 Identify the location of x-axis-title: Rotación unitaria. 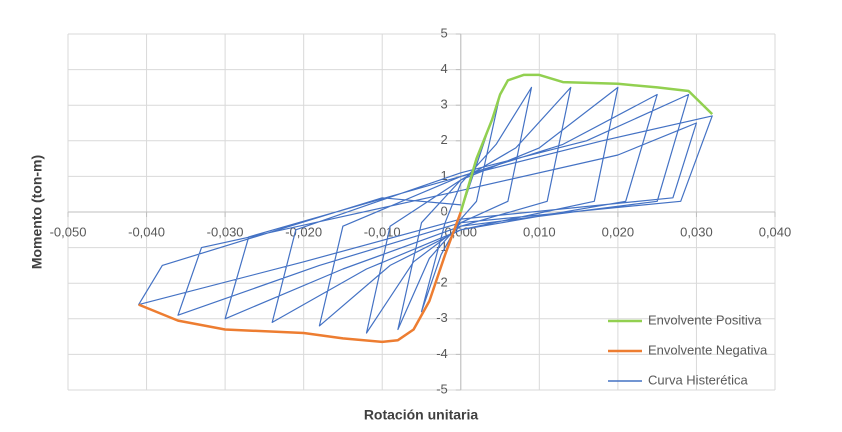
(421, 415).